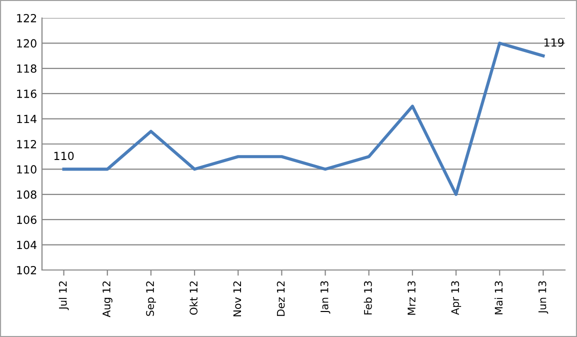 This screenshot has height=337, width=577. Describe the element at coordinates (26, 68) in the screenshot. I see `y-tick-label: 118` at that location.